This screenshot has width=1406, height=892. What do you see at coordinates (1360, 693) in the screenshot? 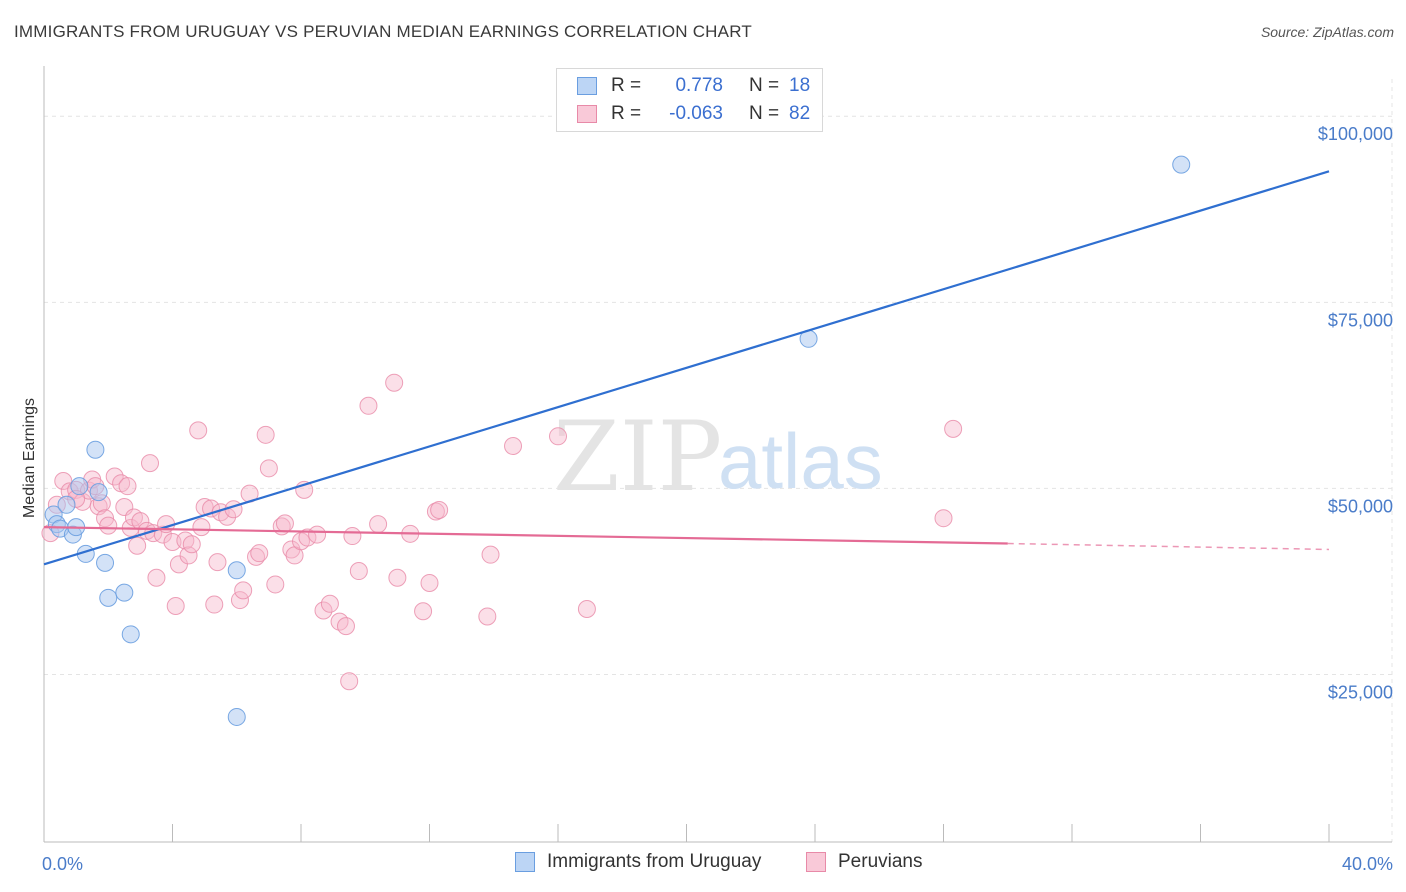
I see `y-tick-label: $25,000` at bounding box center [1360, 693].